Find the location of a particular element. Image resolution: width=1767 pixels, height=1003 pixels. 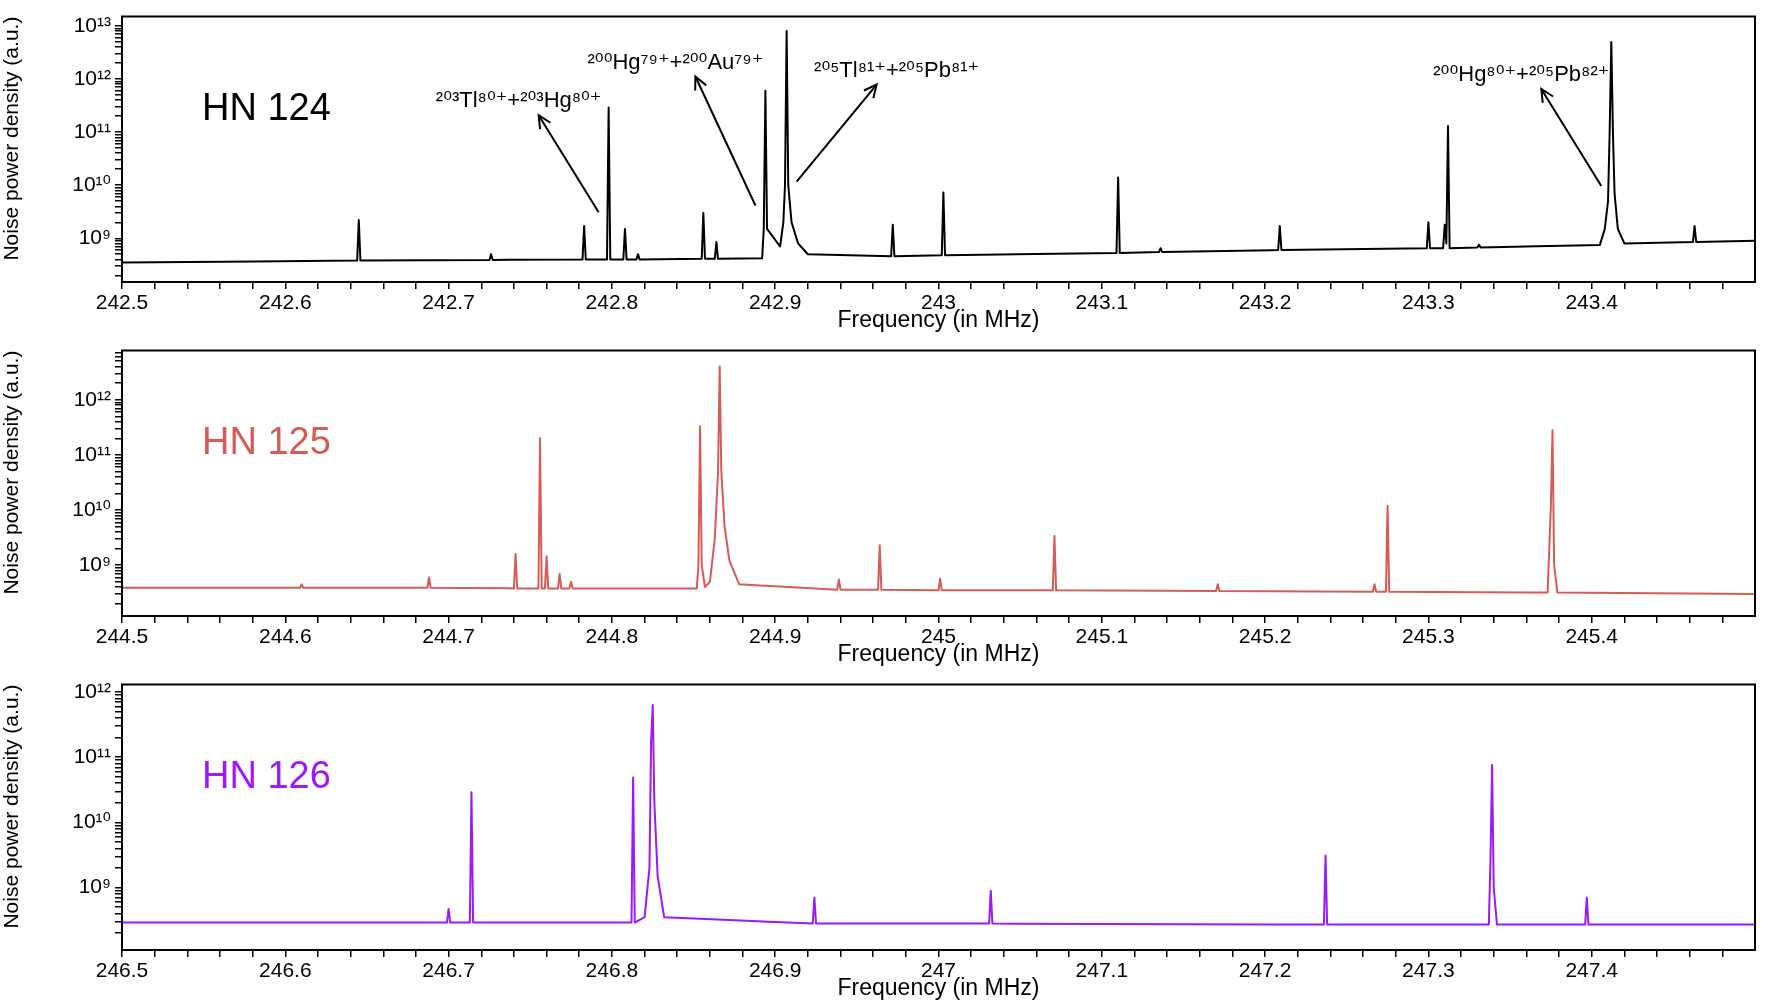

x-tick-label: 246.7 is located at coordinates (448, 970).